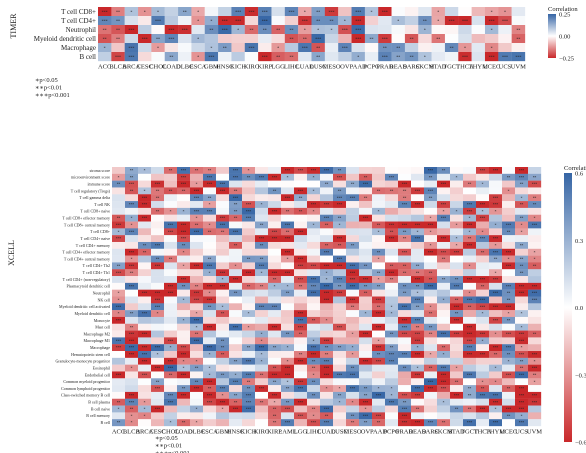 The image size is (586, 453). What do you see at coordinates (534, 432) in the screenshot?
I see `column-label: UVM` at bounding box center [534, 432].